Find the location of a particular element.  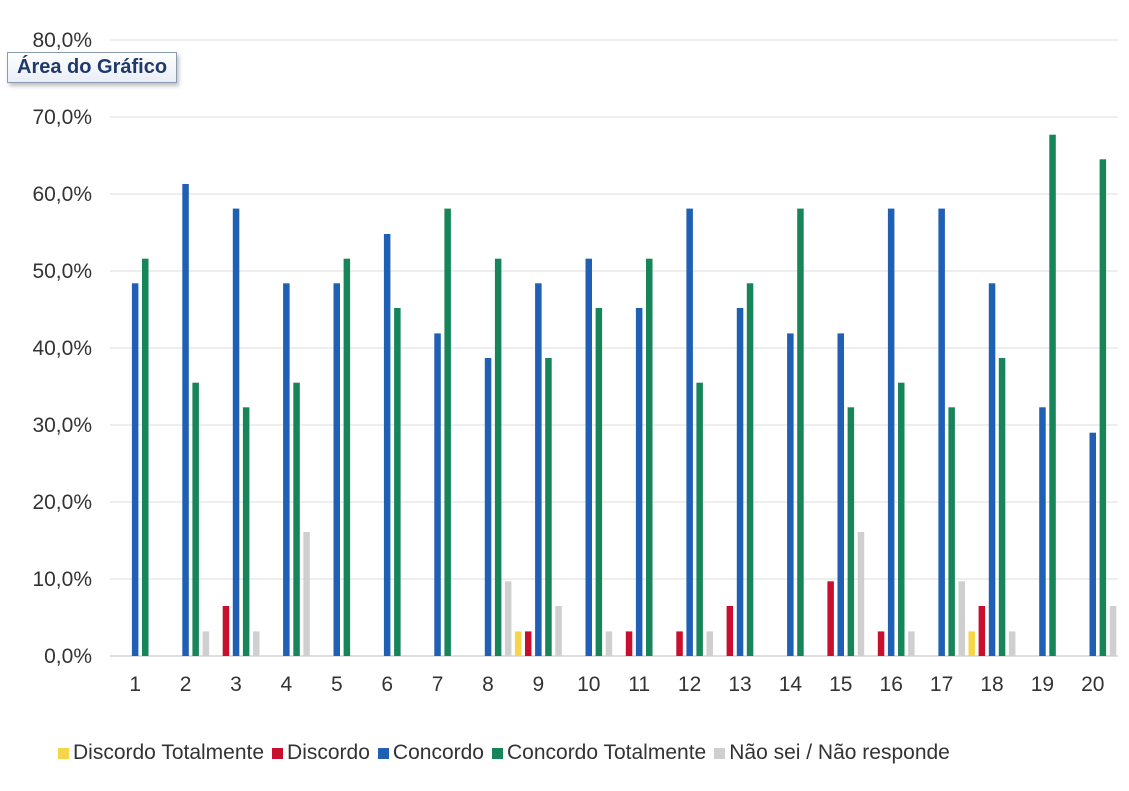

y-tick-label: 0,0% is located at coordinates (68, 656).